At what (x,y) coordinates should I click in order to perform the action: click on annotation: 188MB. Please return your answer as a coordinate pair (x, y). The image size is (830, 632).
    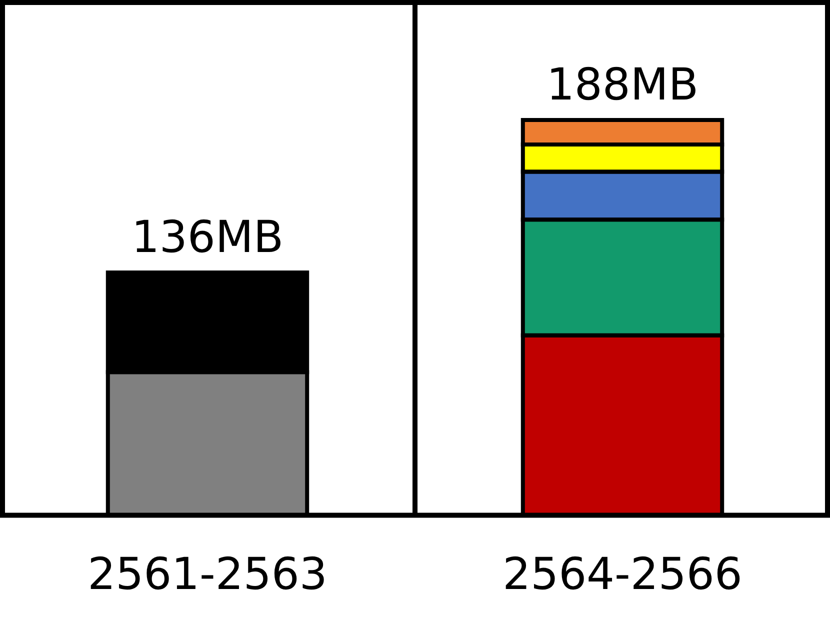
    Looking at the image, I should click on (622, 84).